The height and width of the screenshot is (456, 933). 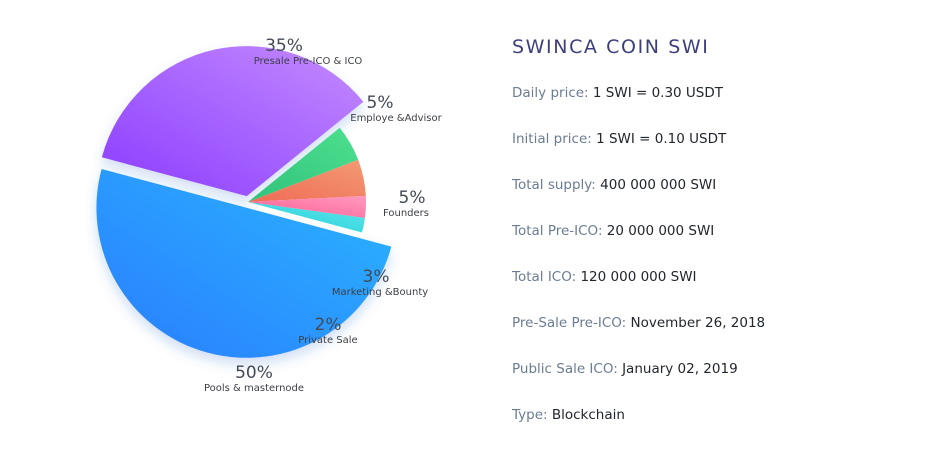 I want to click on info-row-type: Type: Blockchain, so click(x=712, y=429).